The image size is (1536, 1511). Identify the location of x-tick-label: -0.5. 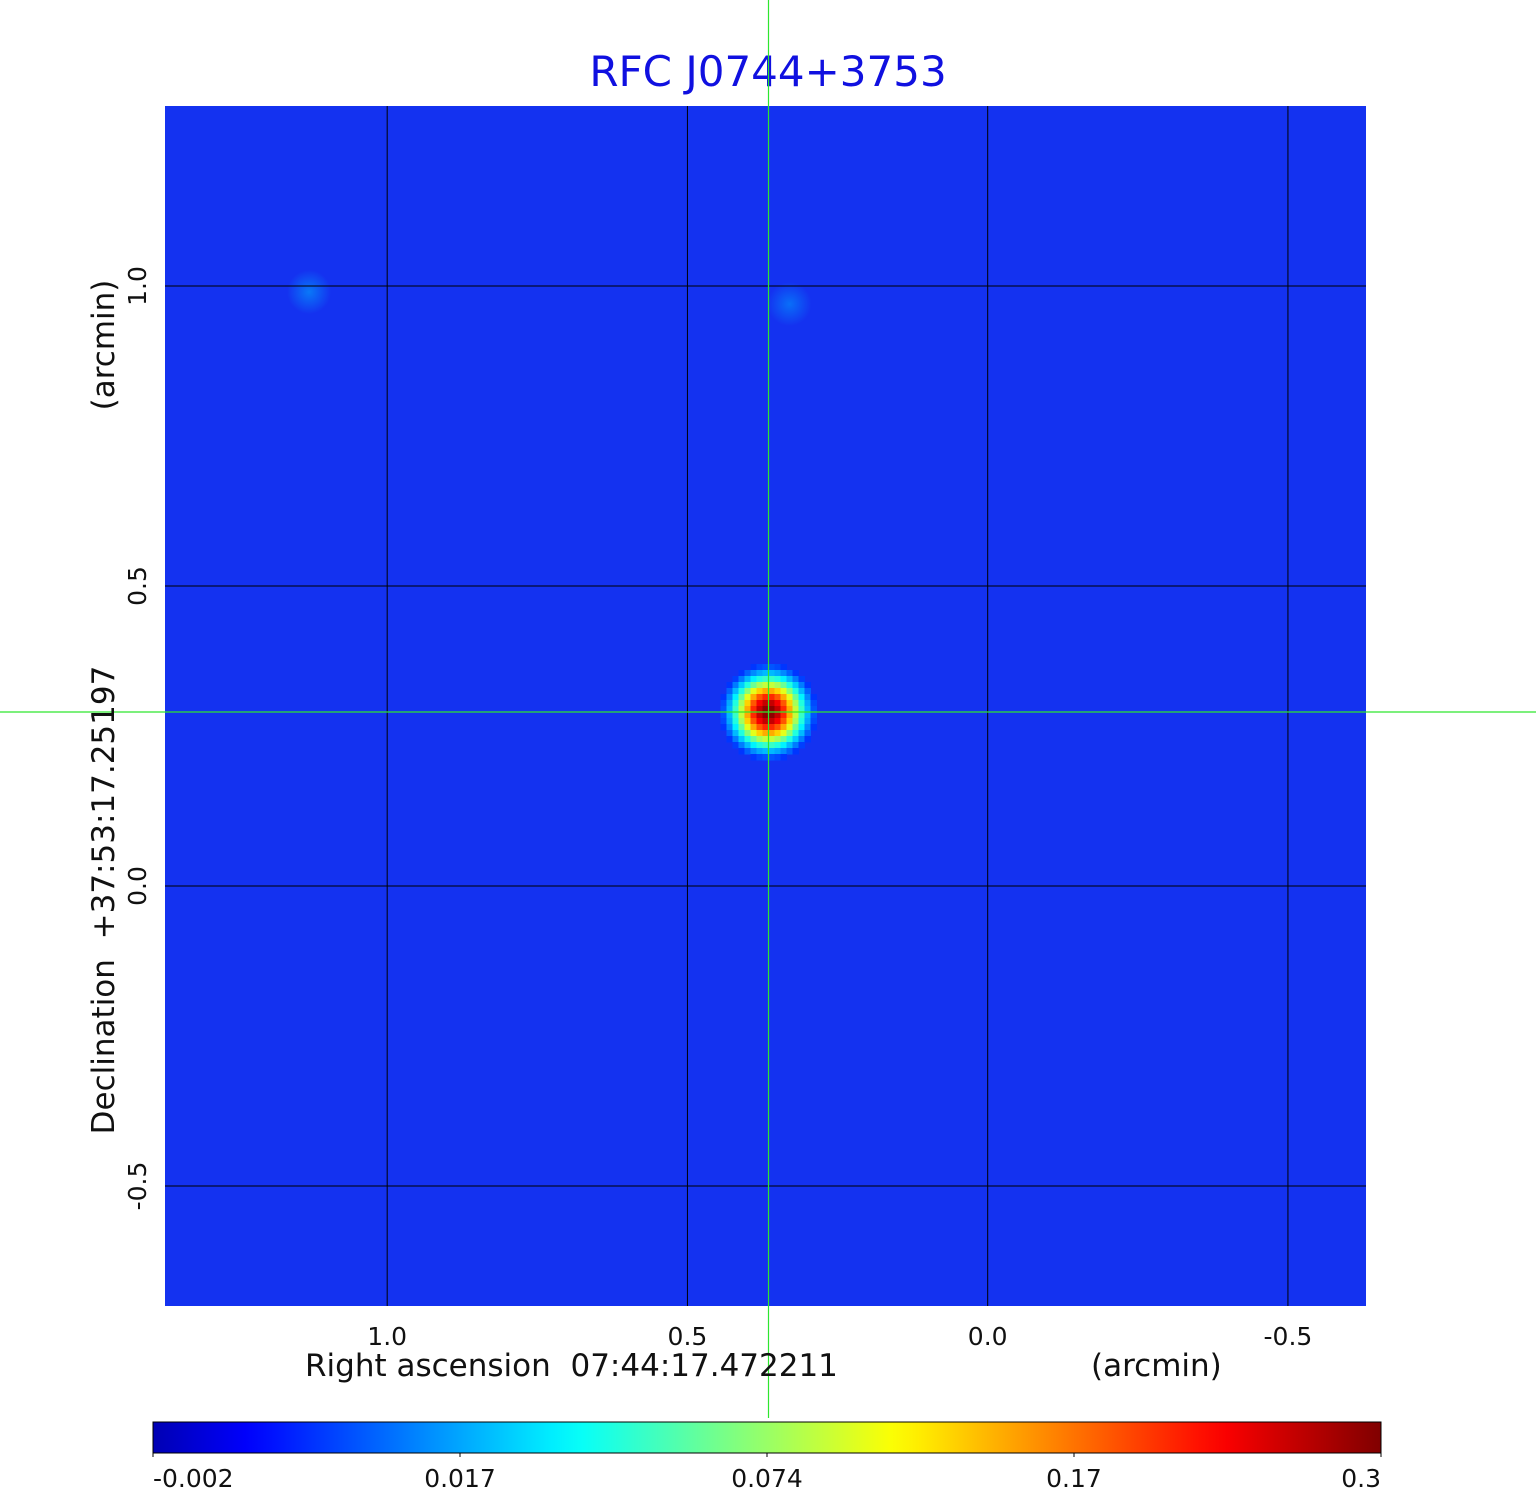
(1288, 1336).